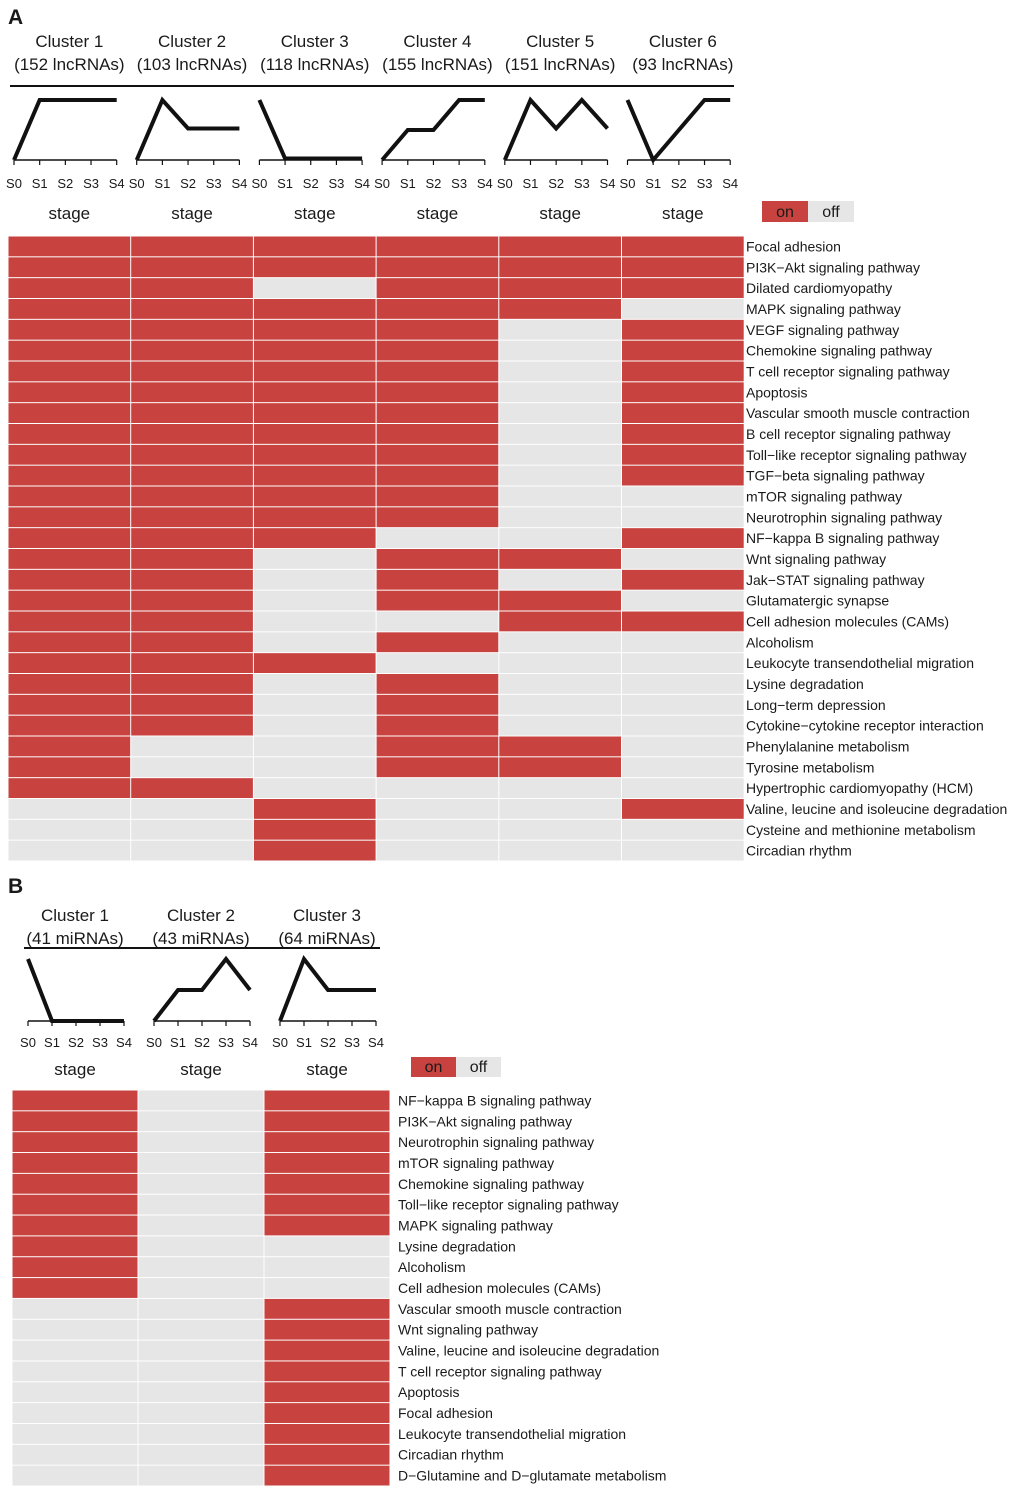 This screenshot has width=1020, height=1493. What do you see at coordinates (69, 454) in the screenshot?
I see `a-cell-r11-c1` at bounding box center [69, 454].